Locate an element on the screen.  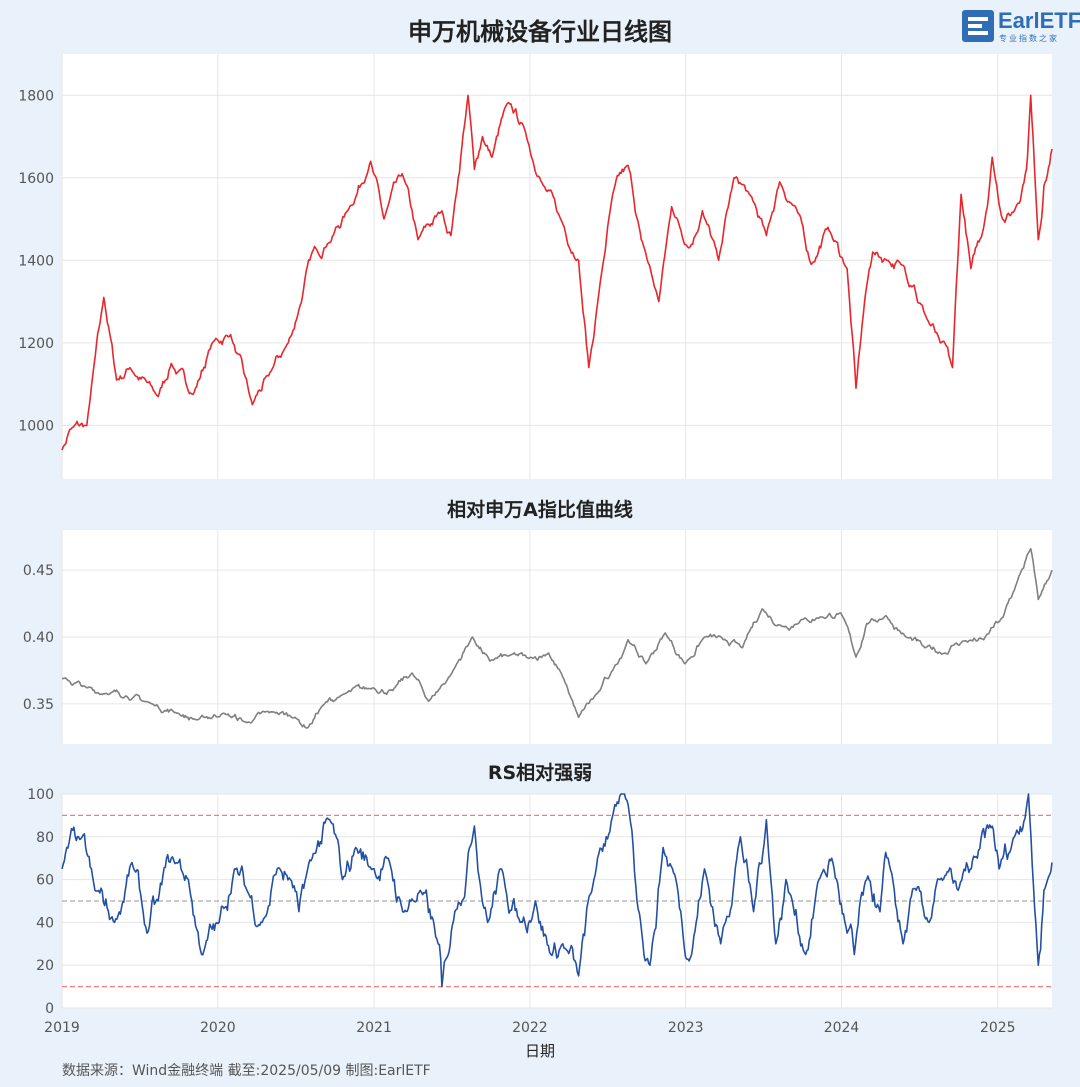
source-footer: 数据来源：Wind金融终端 截至:2025/05/09 制图:EarlETF is located at coordinates (246, 1071).